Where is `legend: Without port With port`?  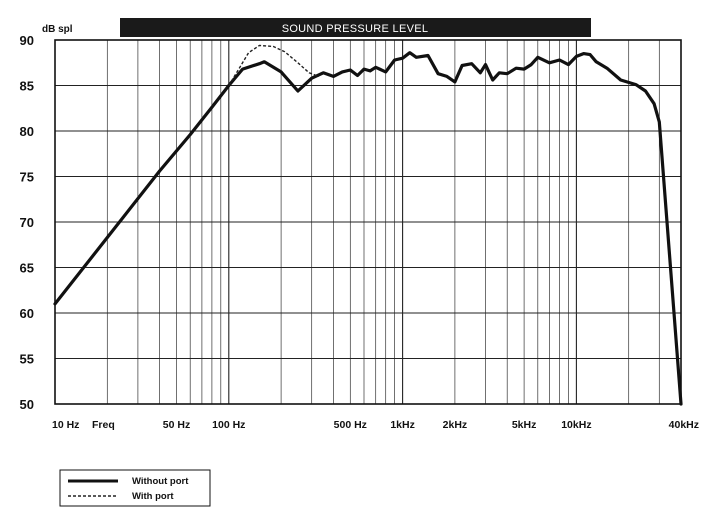 legend: Without port With port is located at coordinates (135, 488).